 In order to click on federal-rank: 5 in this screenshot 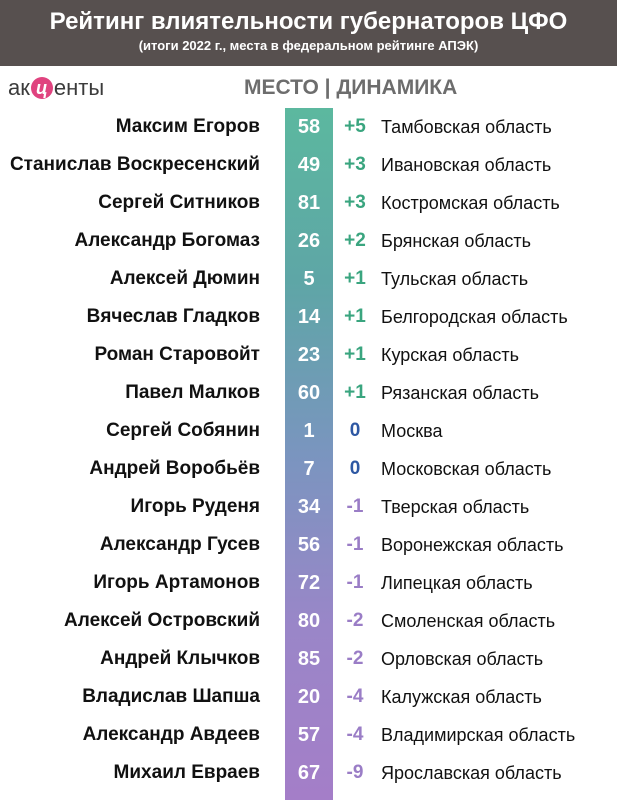, I will do `click(309, 279)`.